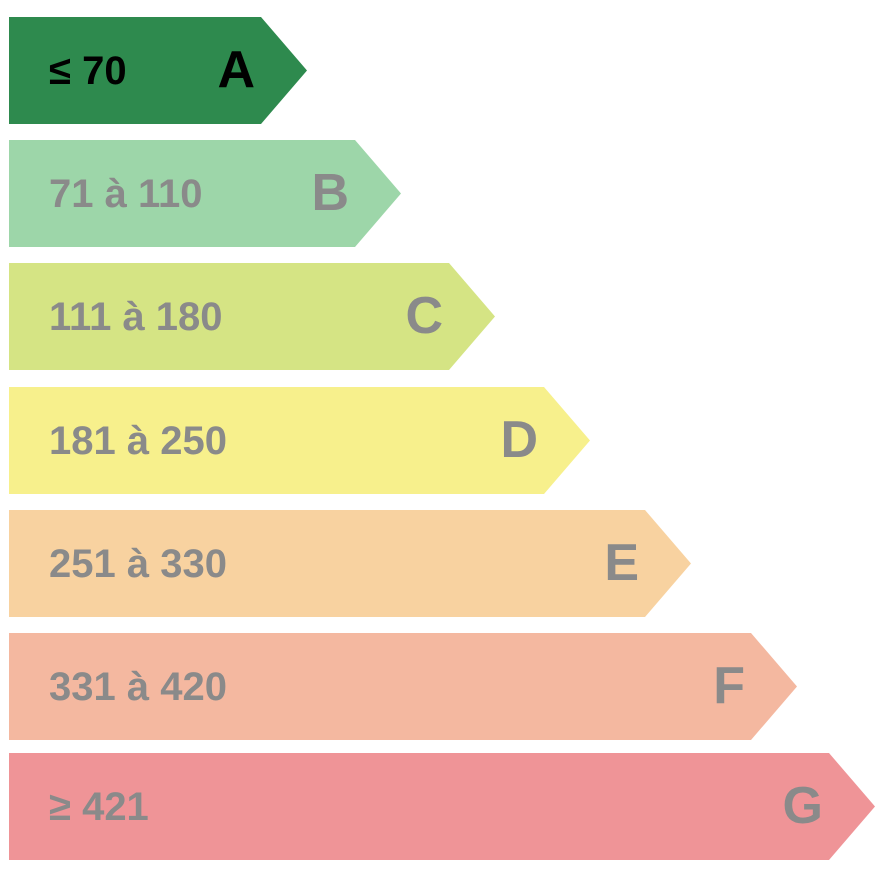  What do you see at coordinates (126, 194) in the screenshot?
I see `band-range: 71 à 110` at bounding box center [126, 194].